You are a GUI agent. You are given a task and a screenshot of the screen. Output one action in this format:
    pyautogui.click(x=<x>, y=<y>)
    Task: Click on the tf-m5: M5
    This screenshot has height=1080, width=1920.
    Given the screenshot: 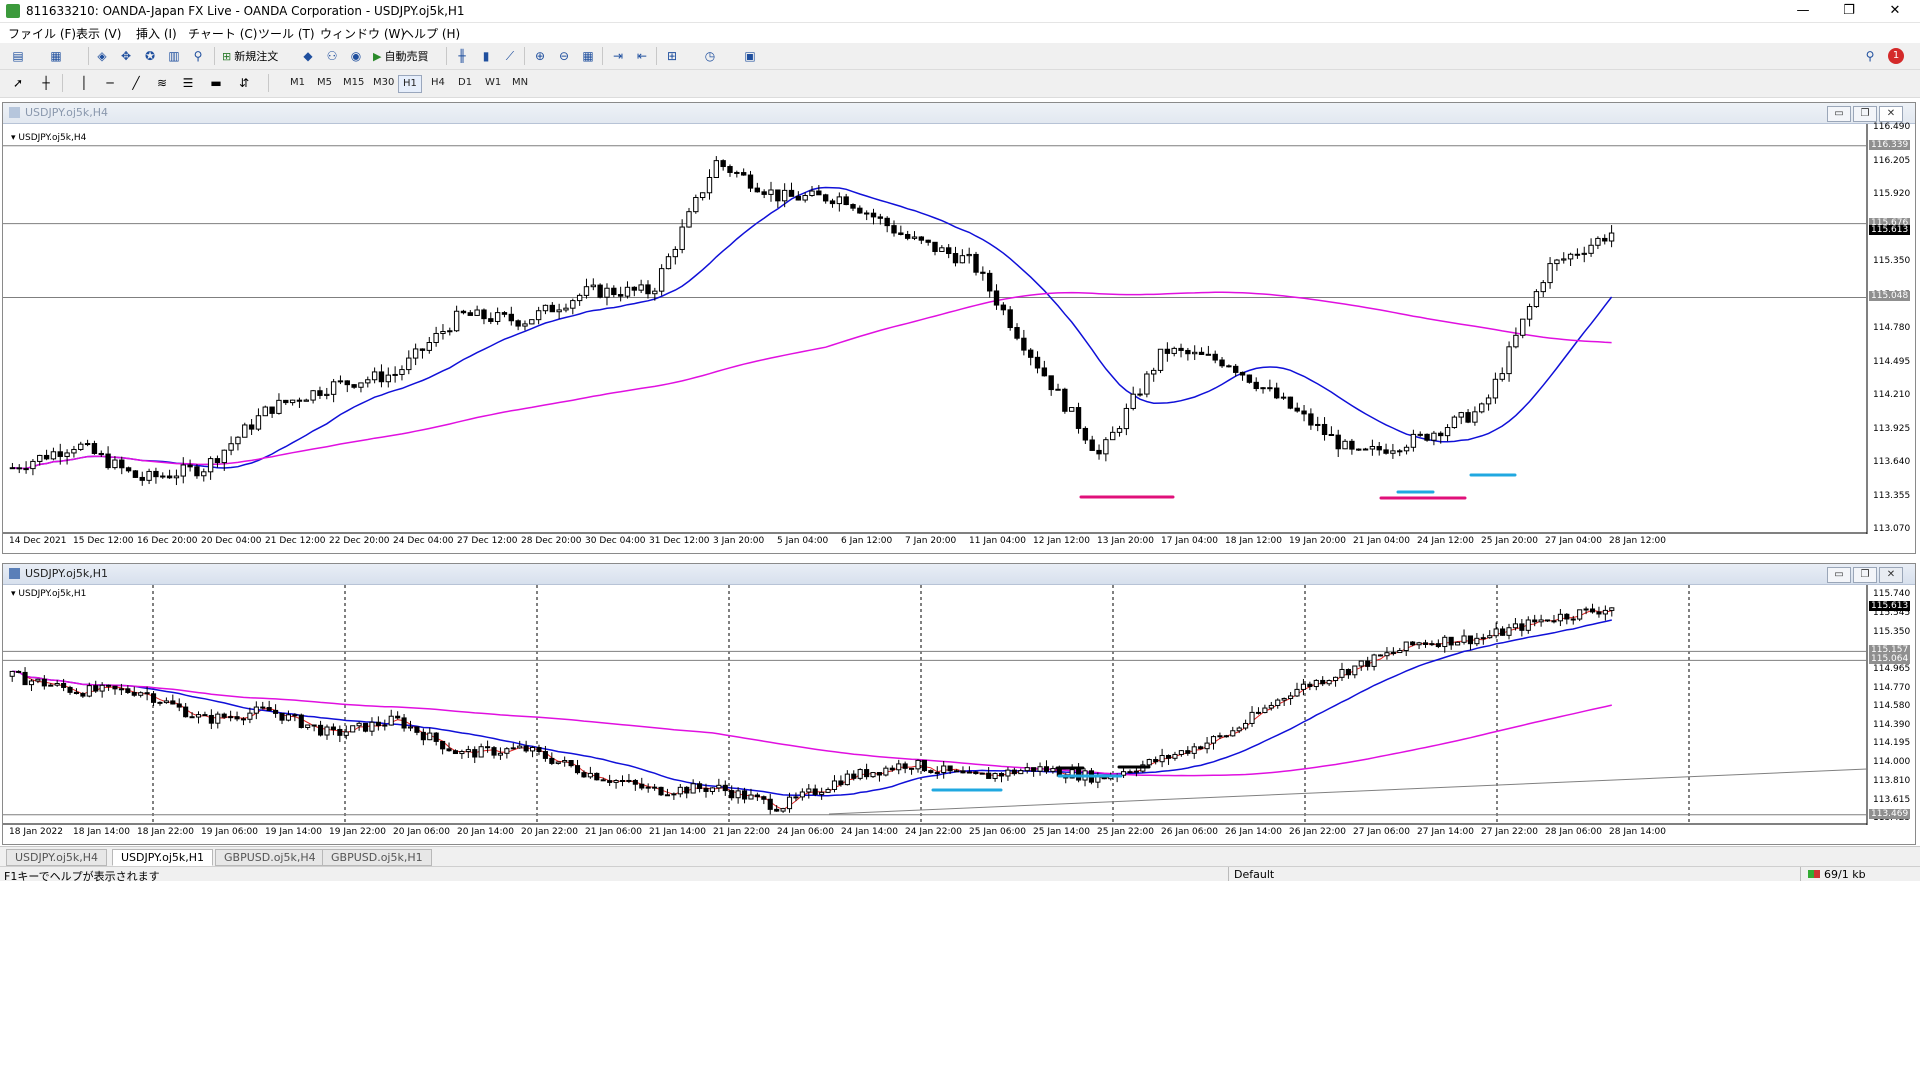 What is the action you would take?
    pyautogui.click(x=324, y=82)
    